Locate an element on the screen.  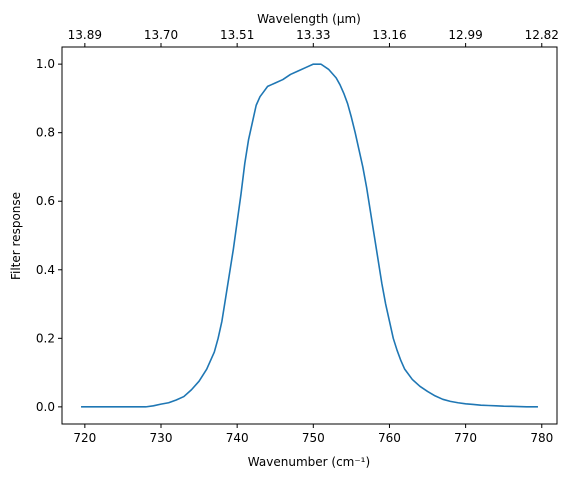
x-tick-label: 720 is located at coordinates (84, 438).